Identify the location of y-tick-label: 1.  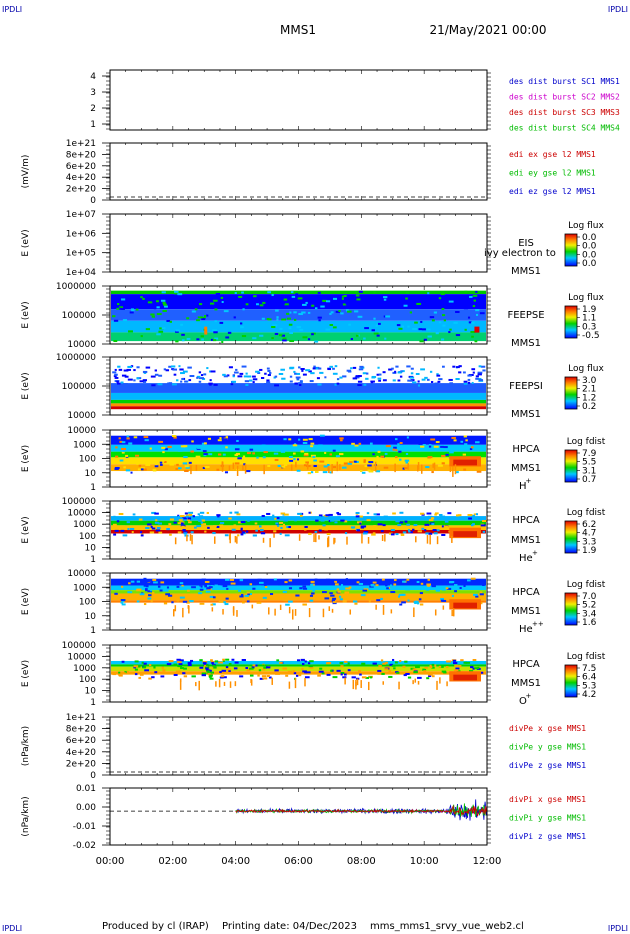
(93, 560).